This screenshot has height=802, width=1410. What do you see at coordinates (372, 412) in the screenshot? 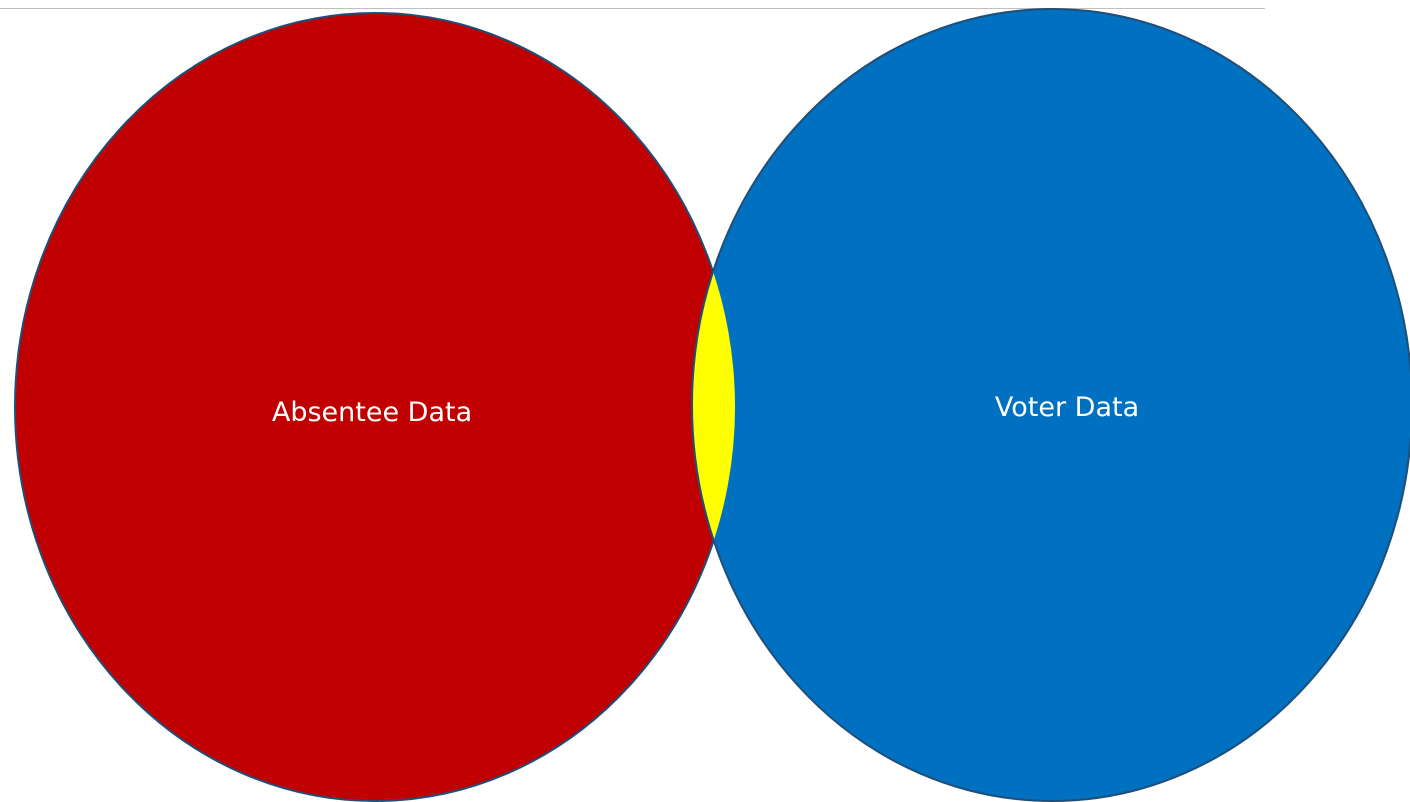
I see `venn-label-absentee-data: Absentee Data` at bounding box center [372, 412].